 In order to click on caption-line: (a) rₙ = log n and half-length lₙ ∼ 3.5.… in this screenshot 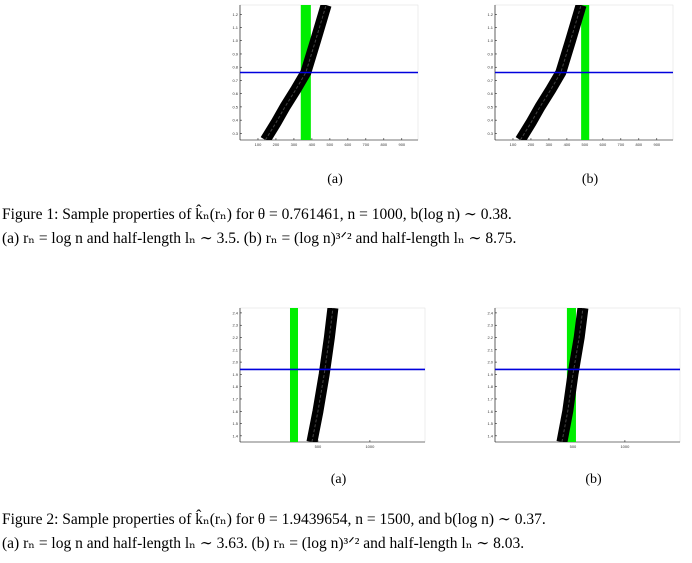, I will do `click(259, 238)`.